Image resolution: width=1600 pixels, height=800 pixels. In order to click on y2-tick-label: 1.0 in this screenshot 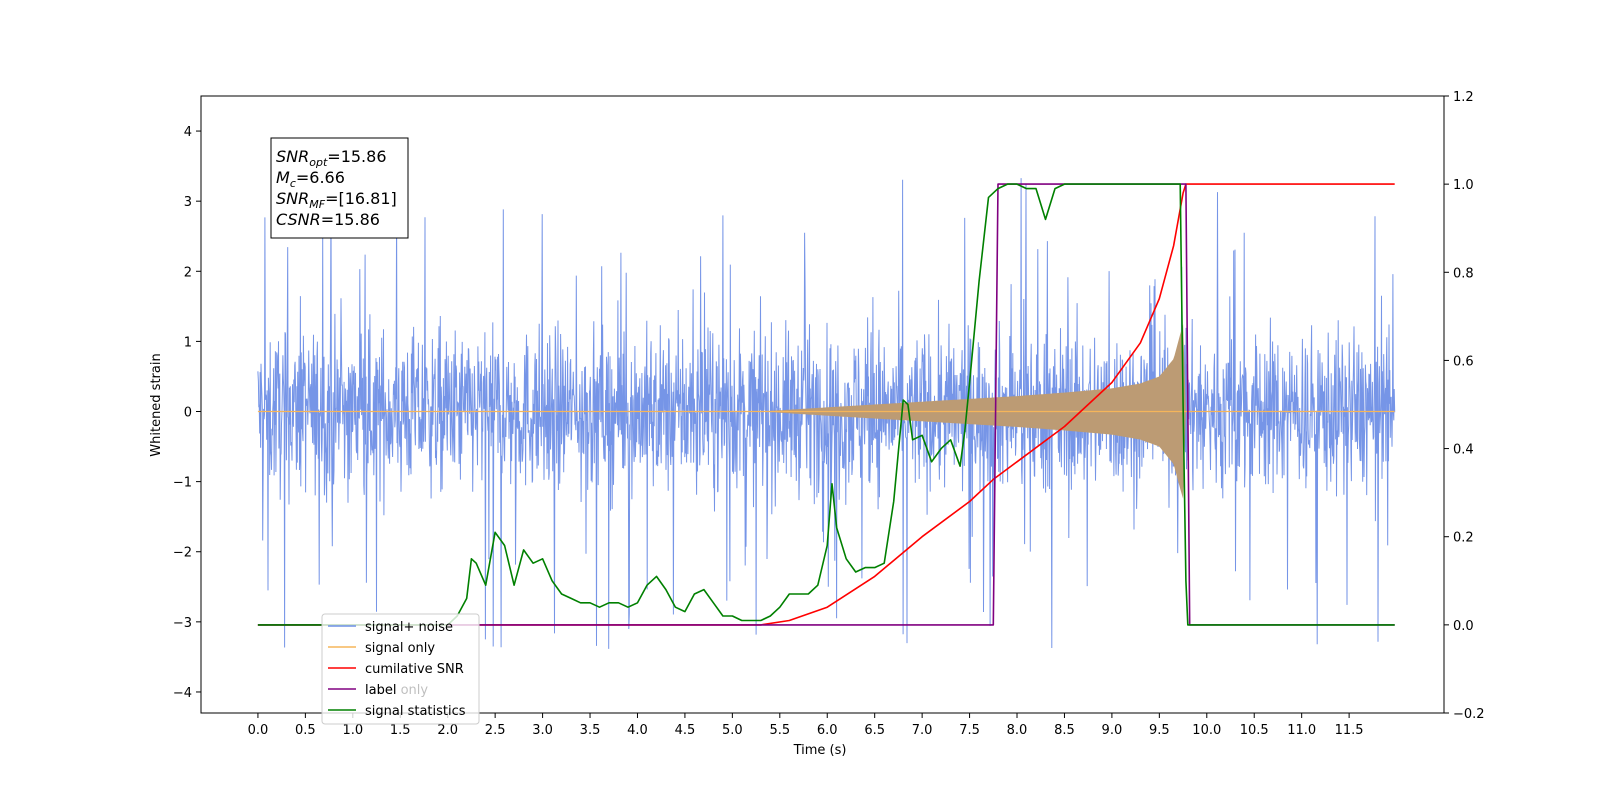, I will do `click(1463, 185)`.